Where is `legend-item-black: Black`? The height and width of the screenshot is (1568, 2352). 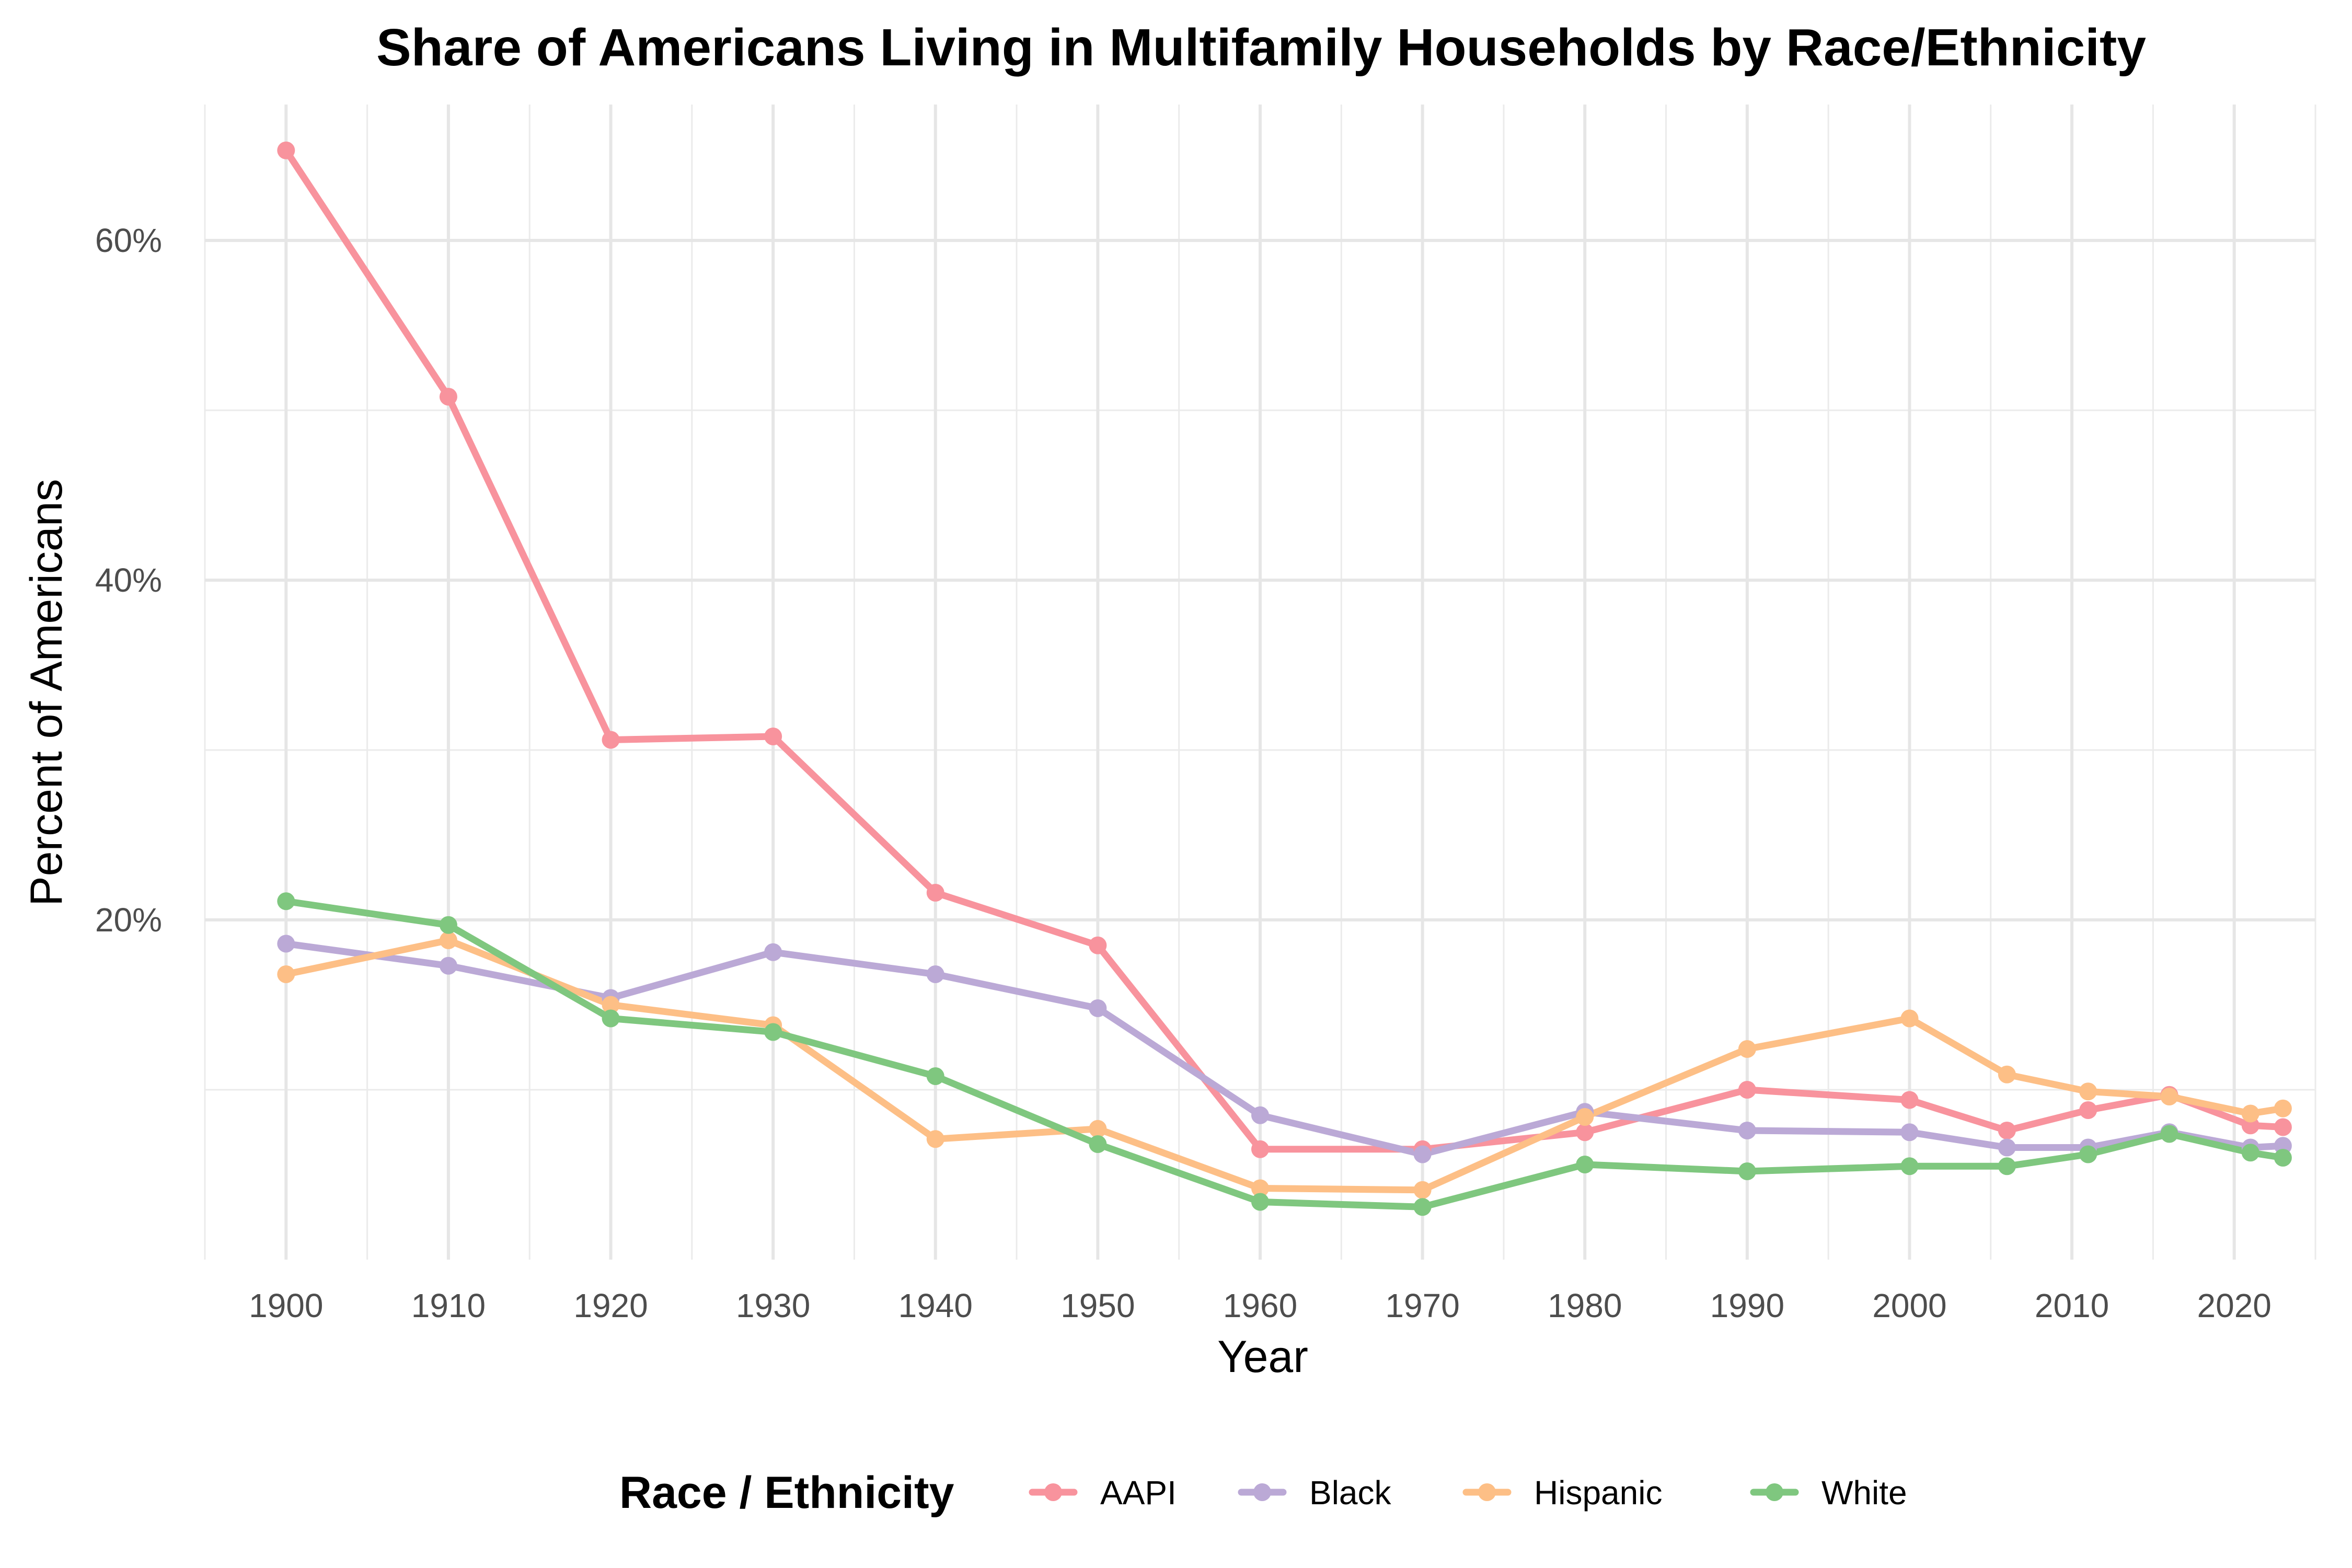 legend-item-black: Black is located at coordinates (1315, 1493).